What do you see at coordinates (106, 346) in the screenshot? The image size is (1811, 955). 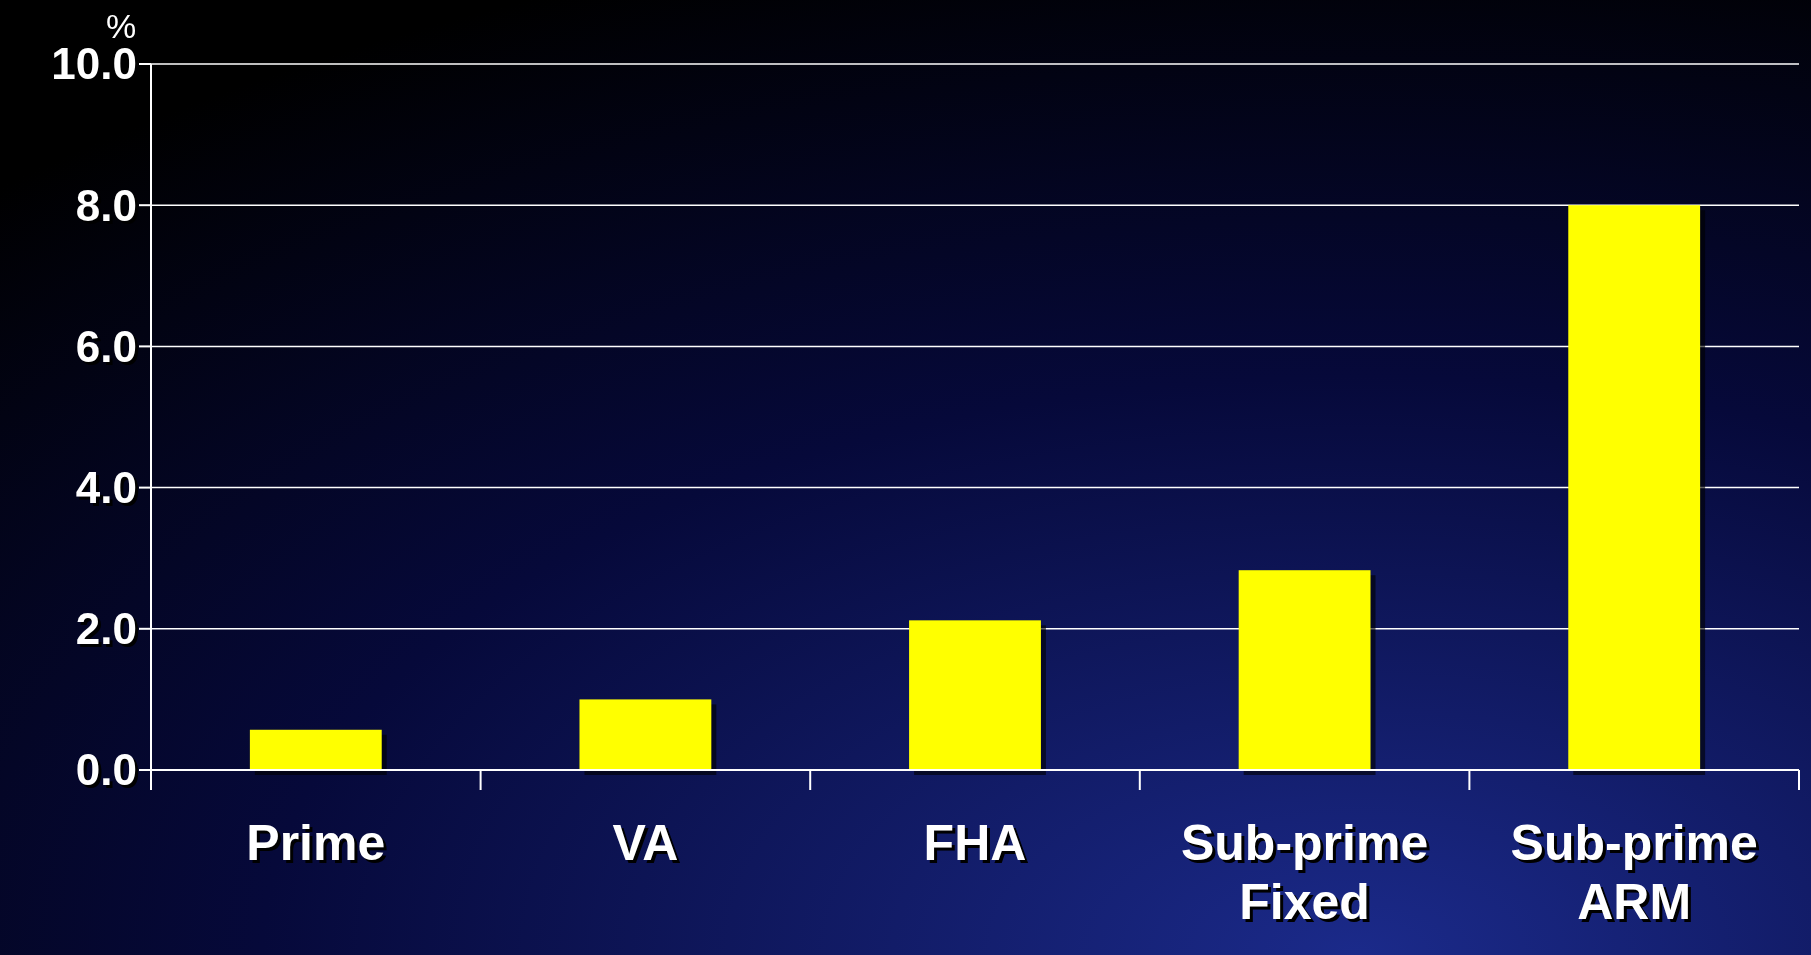 I see `y-tick-label: 6.0` at bounding box center [106, 346].